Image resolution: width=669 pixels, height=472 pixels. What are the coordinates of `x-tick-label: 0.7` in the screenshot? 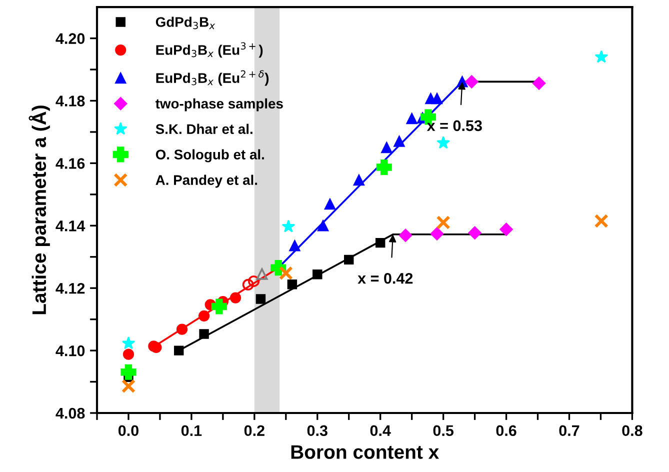 It's located at (569, 430).